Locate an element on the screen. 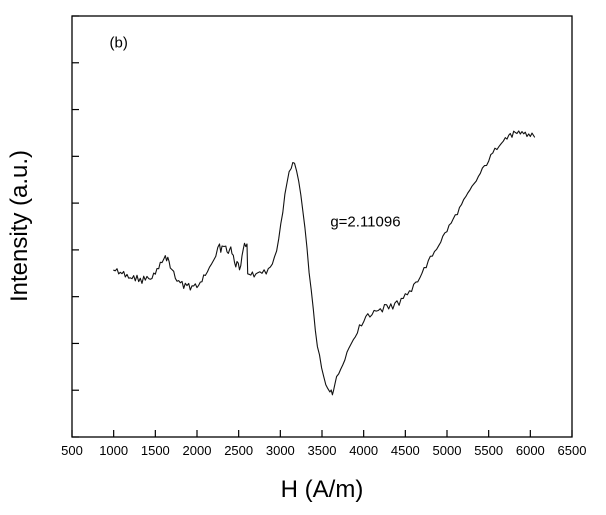 The image size is (606, 515). x-tick-label: 3500 is located at coordinates (322, 450).